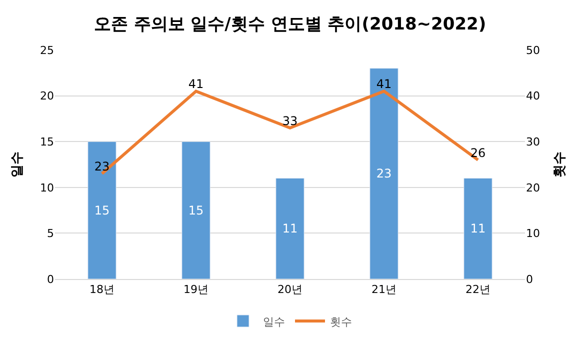 The width and height of the screenshot is (580, 348). I want to click on x-tick-label: 20년, so click(290, 289).